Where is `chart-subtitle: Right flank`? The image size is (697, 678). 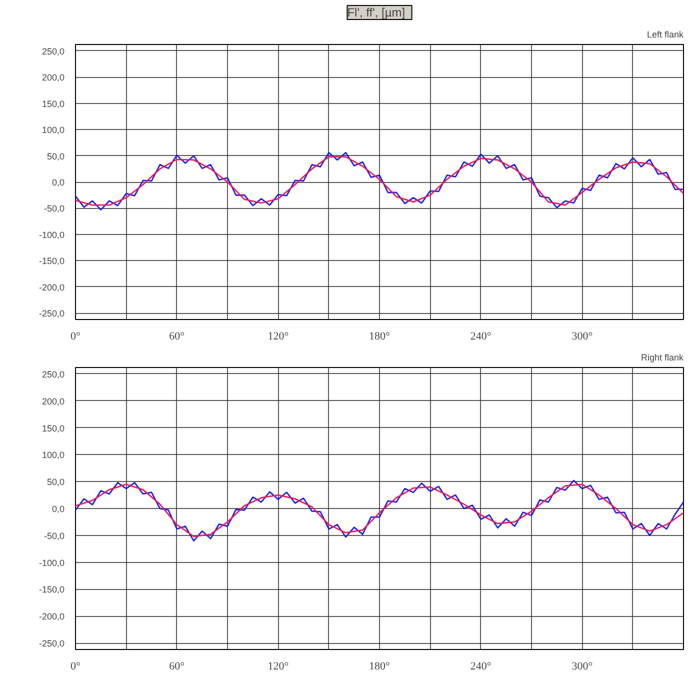 chart-subtitle: Right flank is located at coordinates (662, 357).